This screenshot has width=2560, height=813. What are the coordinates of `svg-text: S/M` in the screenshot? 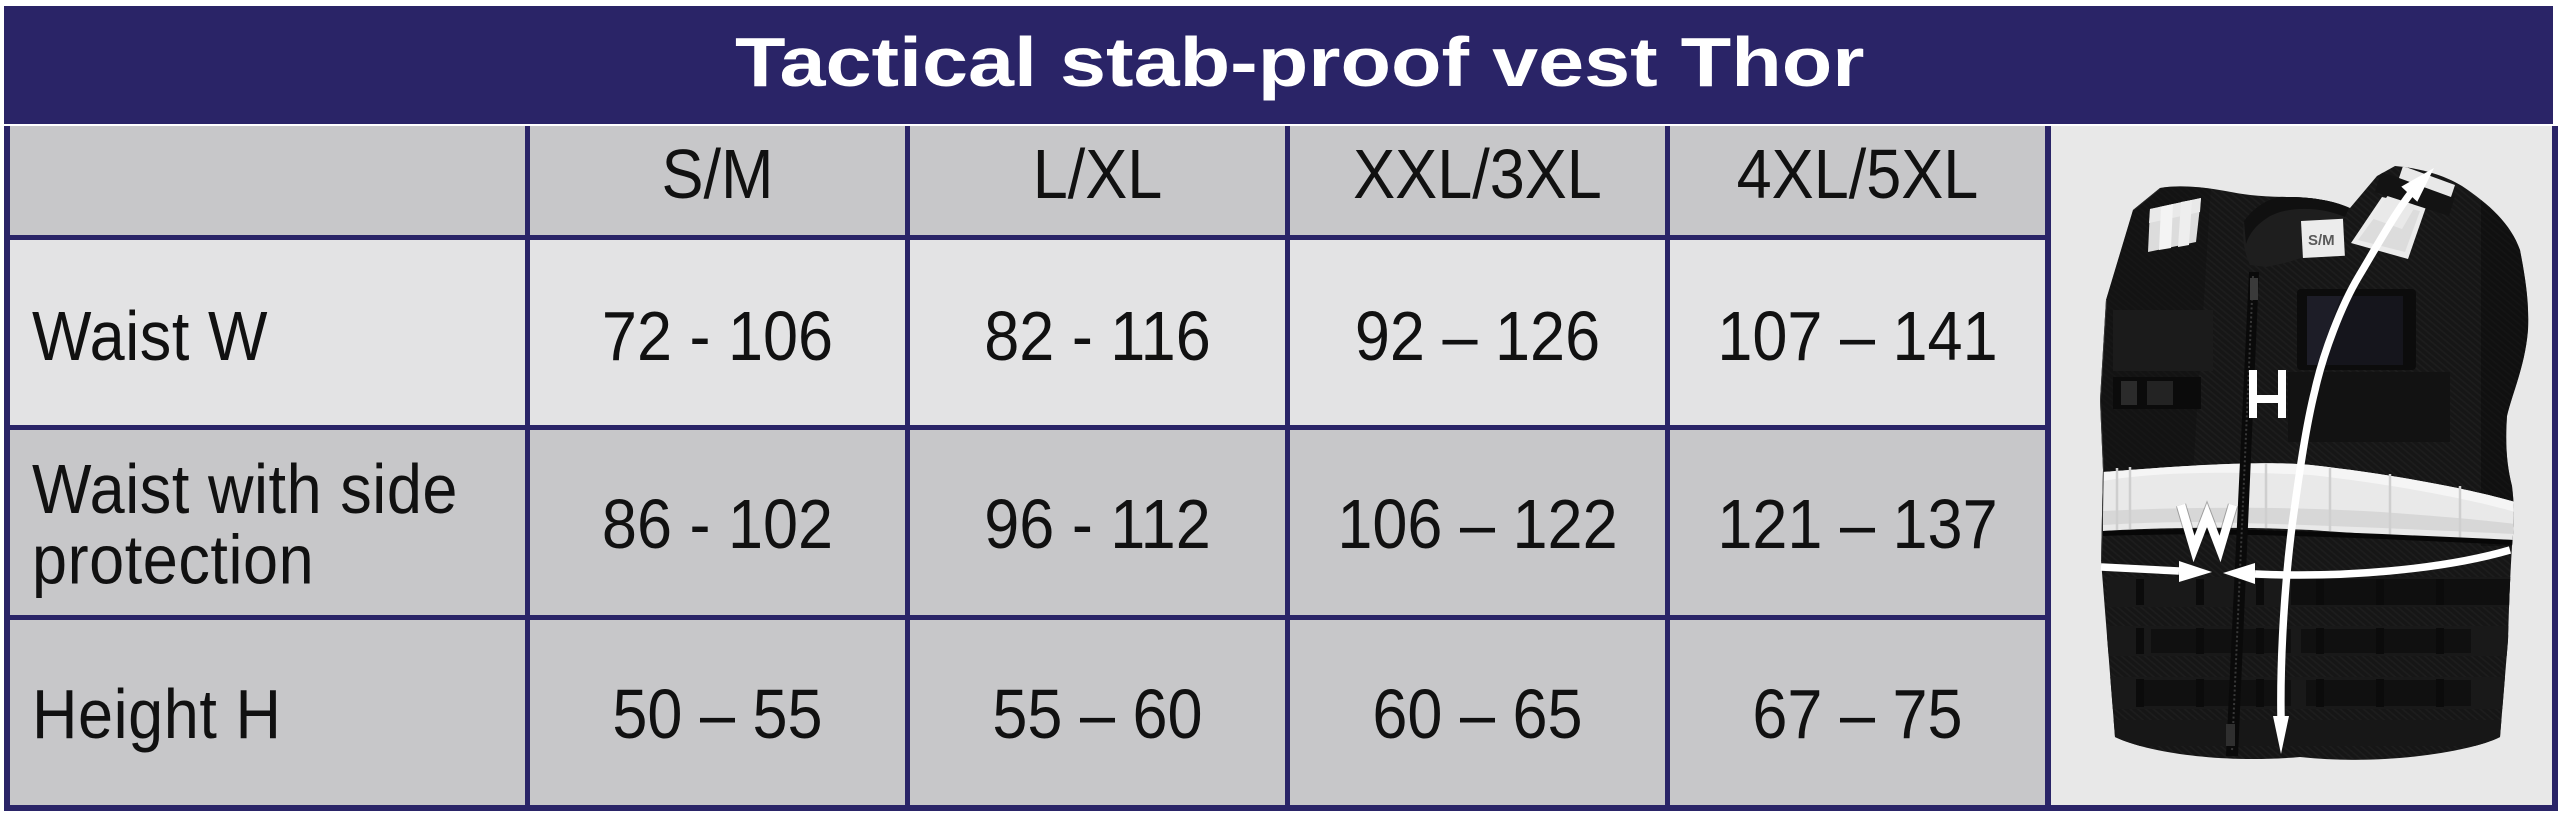 It's located at (2321, 240).